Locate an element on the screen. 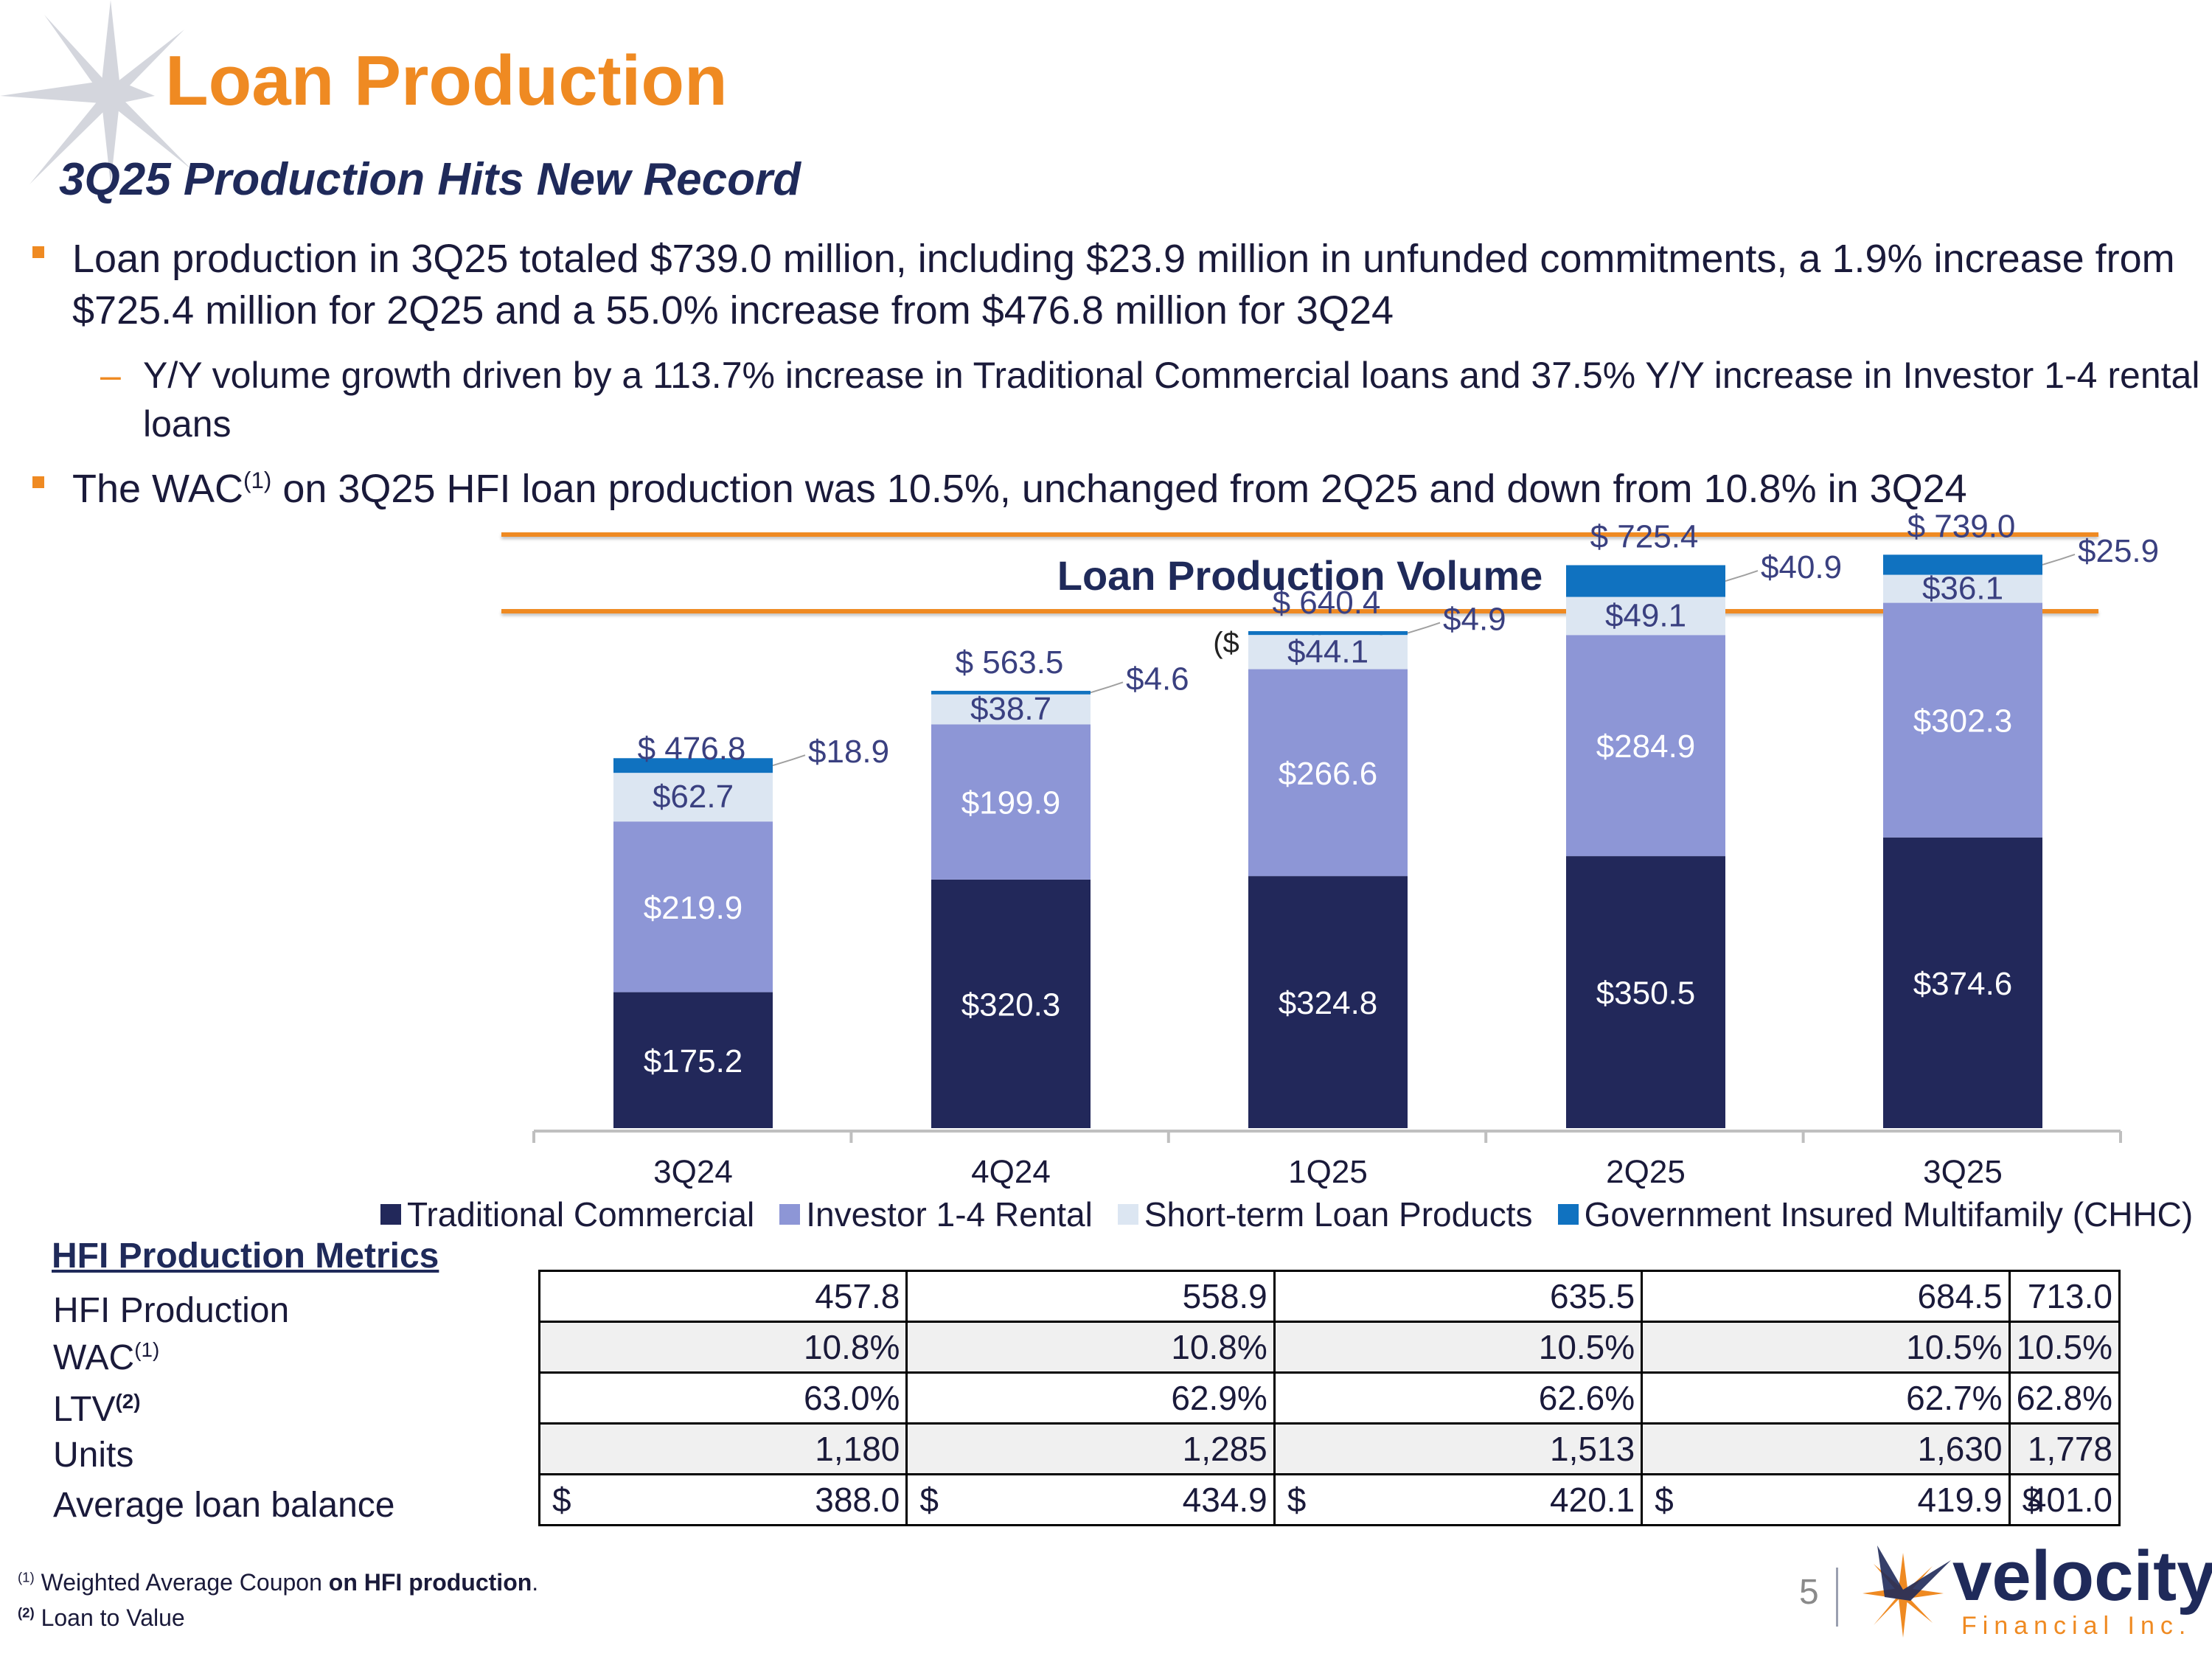 The width and height of the screenshot is (2212, 1659). metrics-value: 457.8 is located at coordinates (857, 1296).